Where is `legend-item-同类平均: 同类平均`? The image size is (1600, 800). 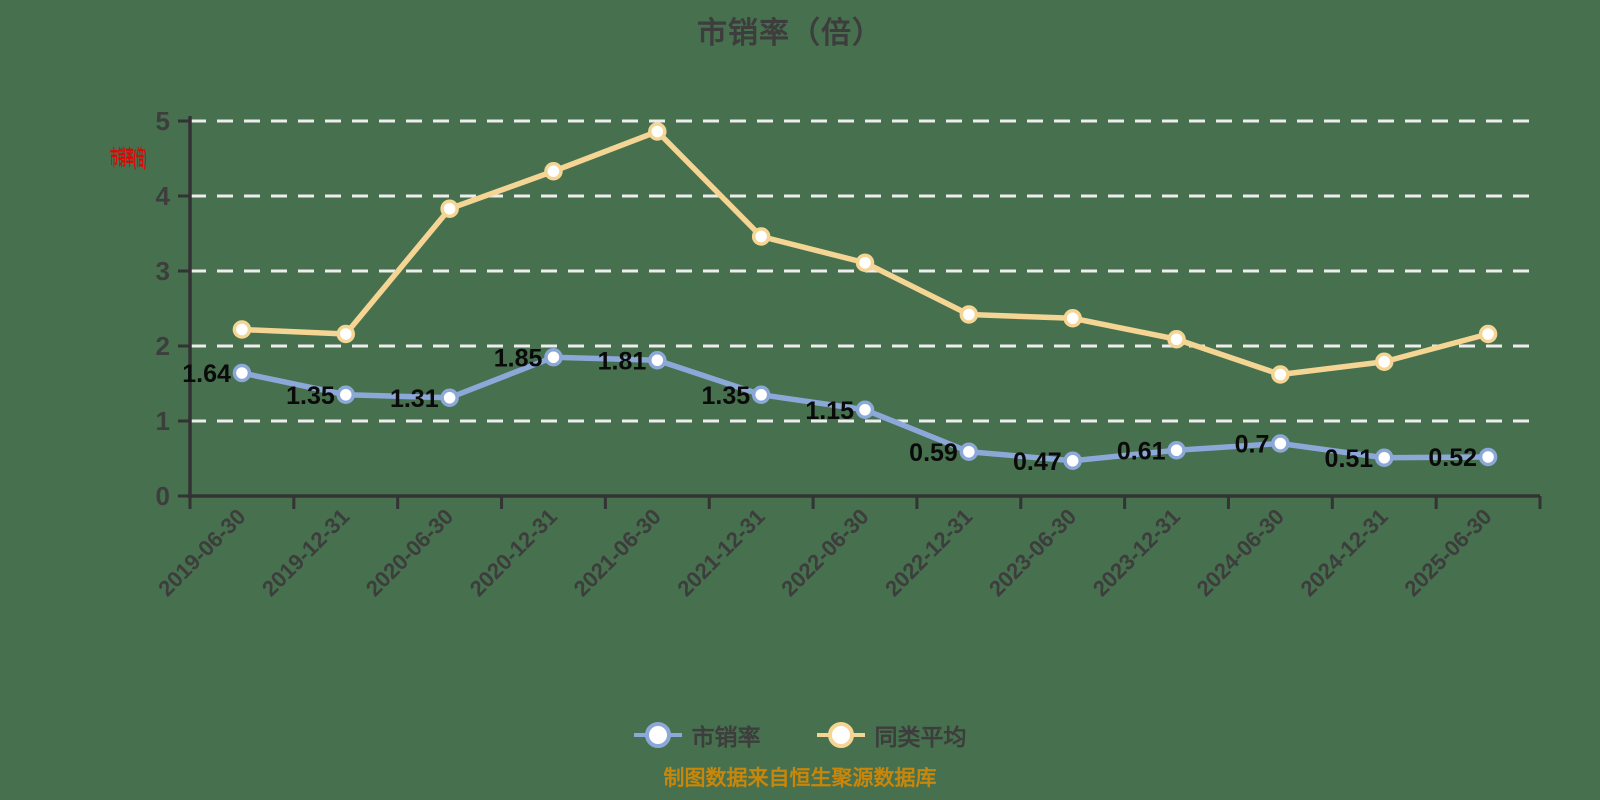 legend-item-同类平均: 同类平均 is located at coordinates (891, 735).